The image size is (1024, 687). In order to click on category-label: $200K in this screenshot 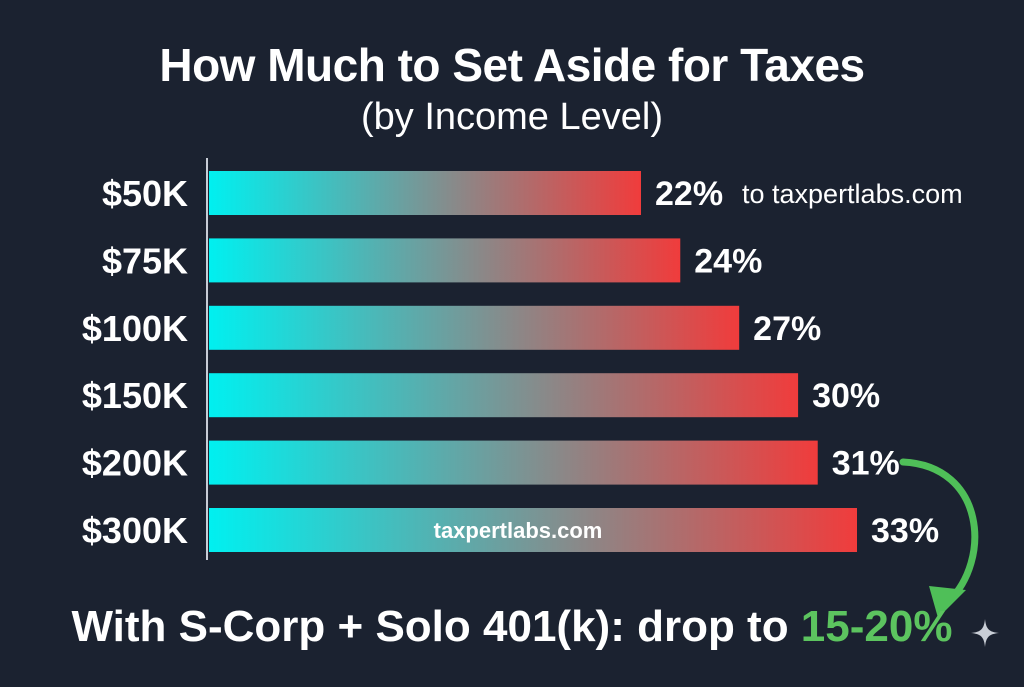, I will do `click(135, 463)`.